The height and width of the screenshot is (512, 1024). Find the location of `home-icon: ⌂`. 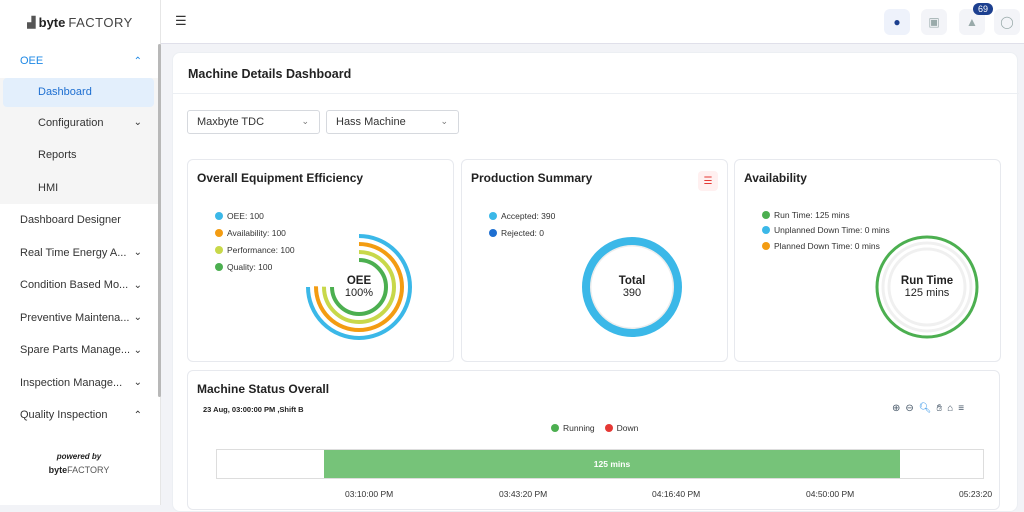

home-icon: ⌂ is located at coordinates (950, 408).